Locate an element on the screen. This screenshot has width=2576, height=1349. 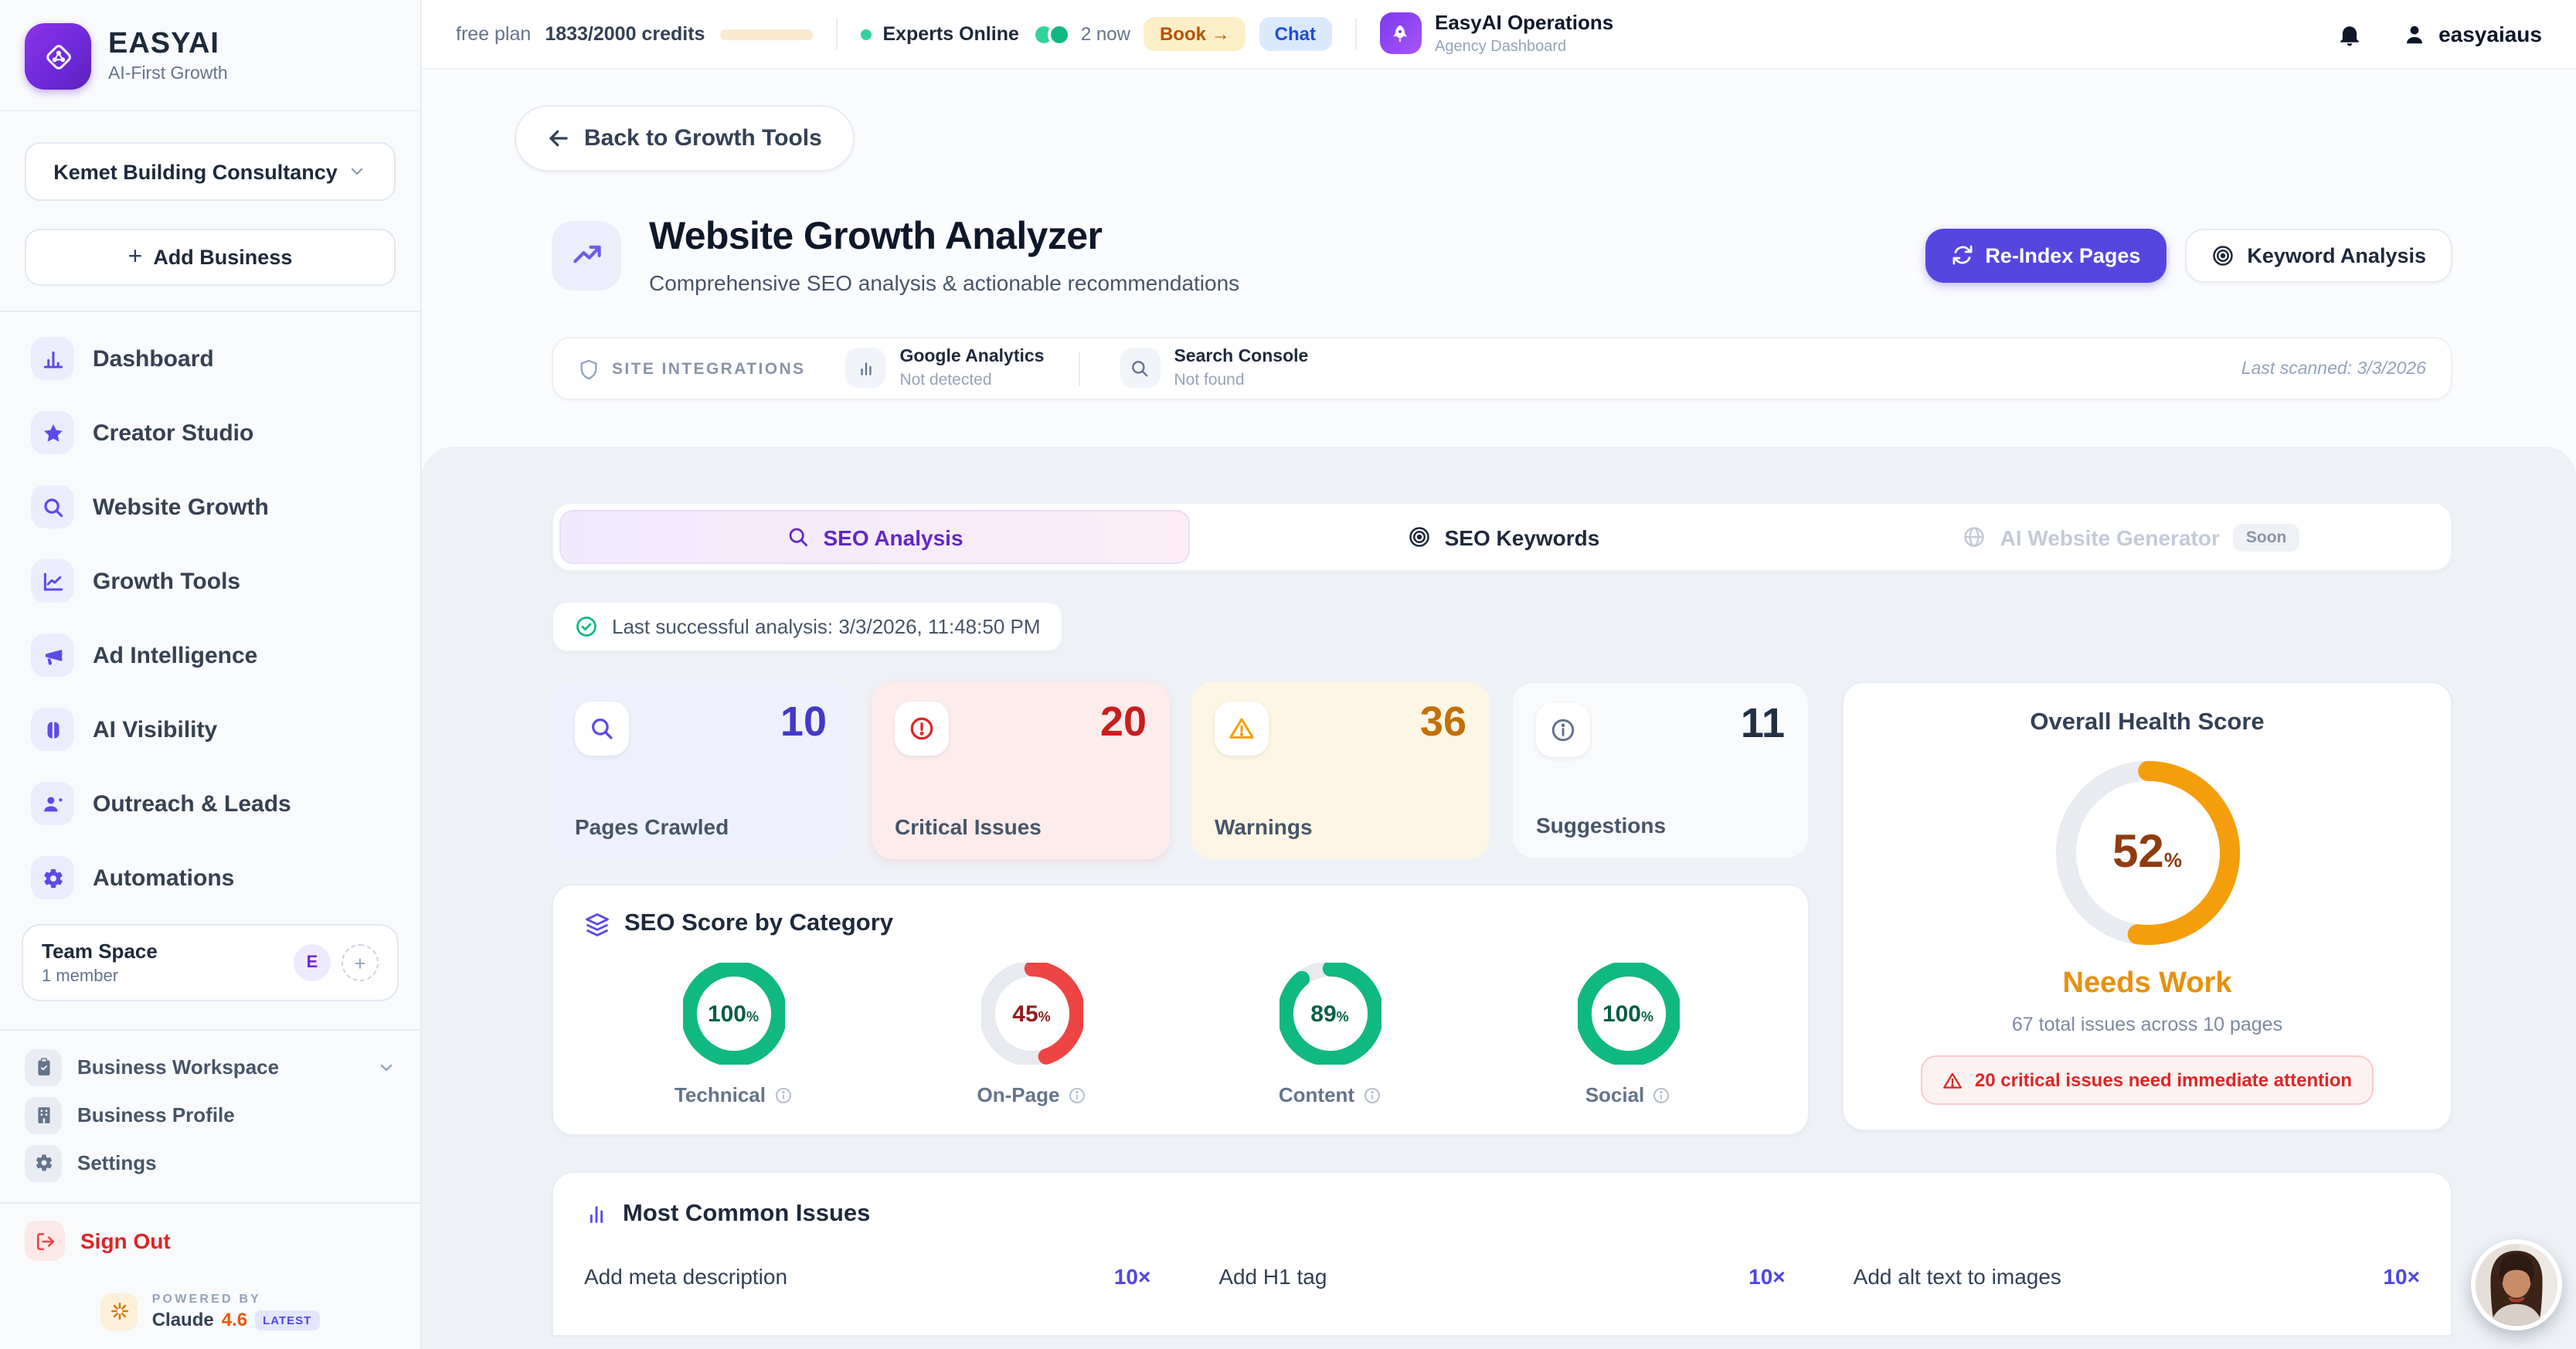
info-circle-icon is located at coordinates (1563, 730).